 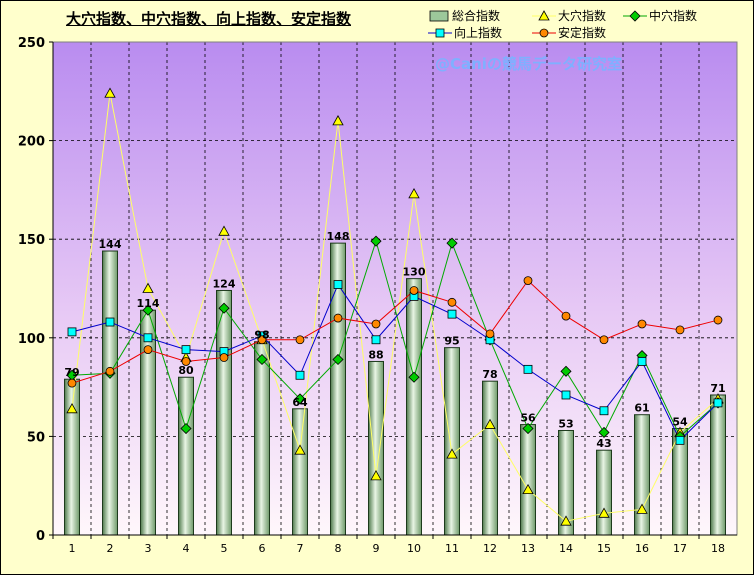 What do you see at coordinates (604, 548) in the screenshot?
I see `x-tick-label: 15` at bounding box center [604, 548].